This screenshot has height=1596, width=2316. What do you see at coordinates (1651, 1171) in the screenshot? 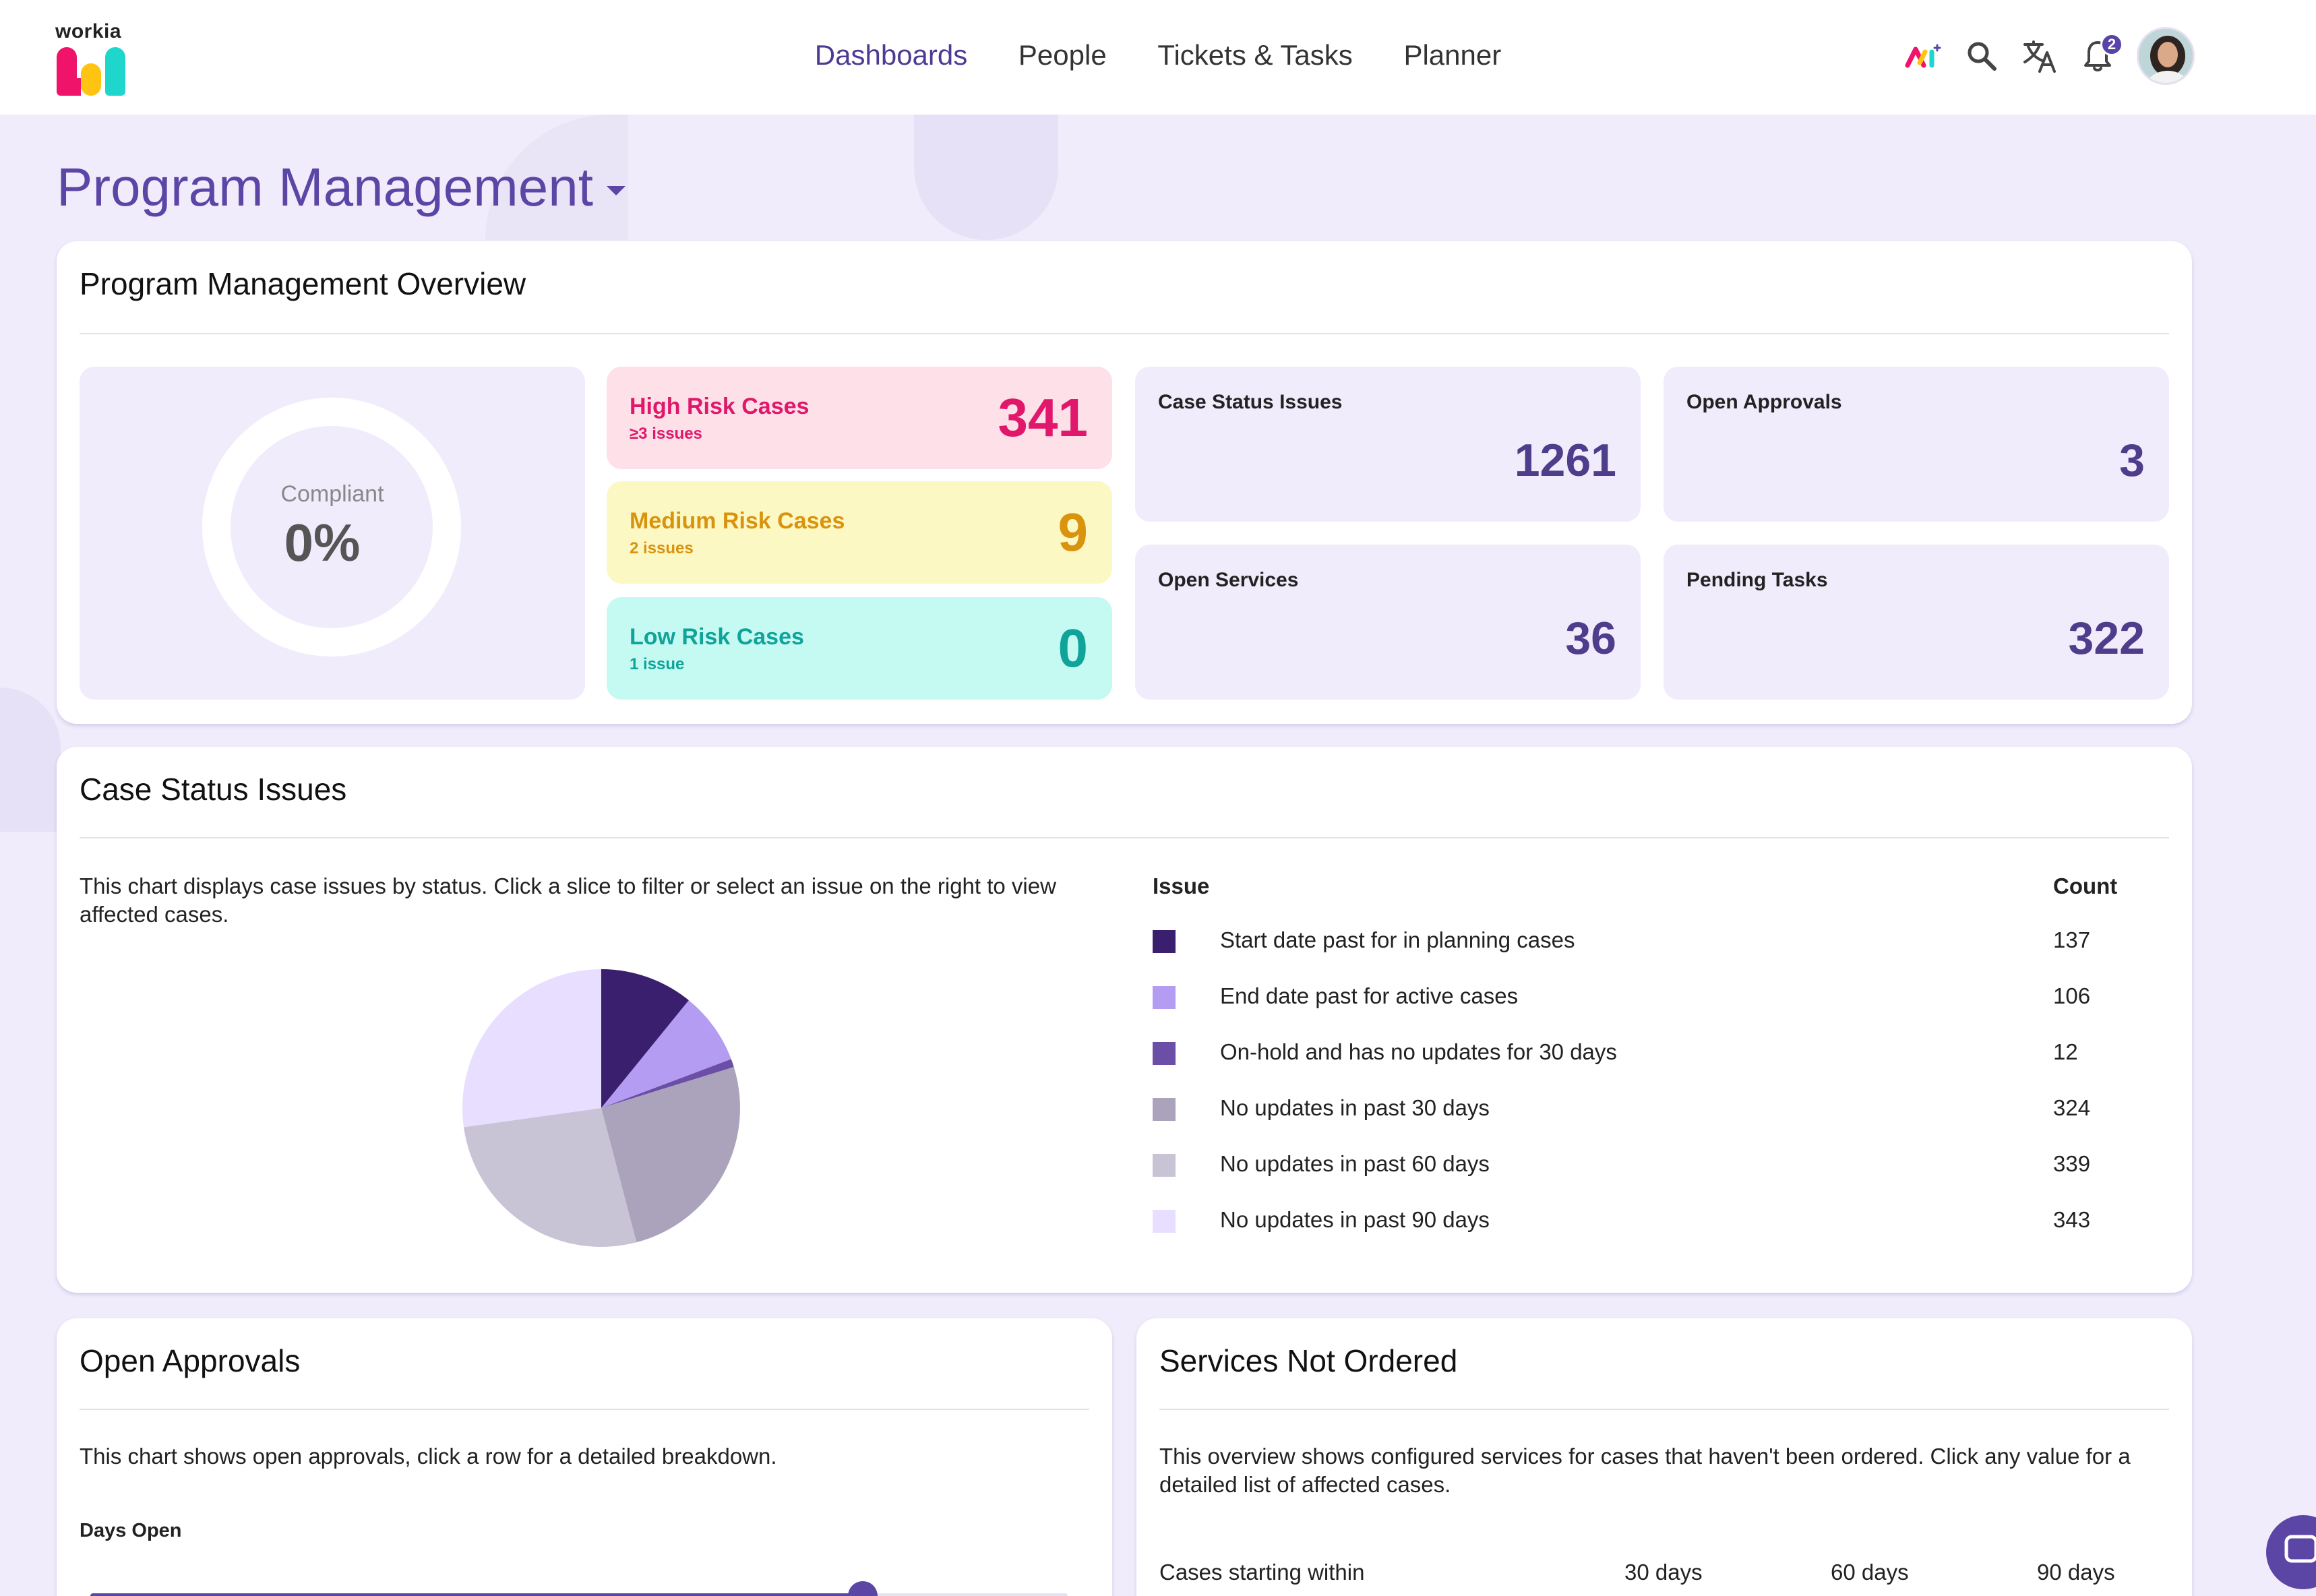
I see `issue-row-no-updates-60: No updates in past 60 days 339` at bounding box center [1651, 1171].